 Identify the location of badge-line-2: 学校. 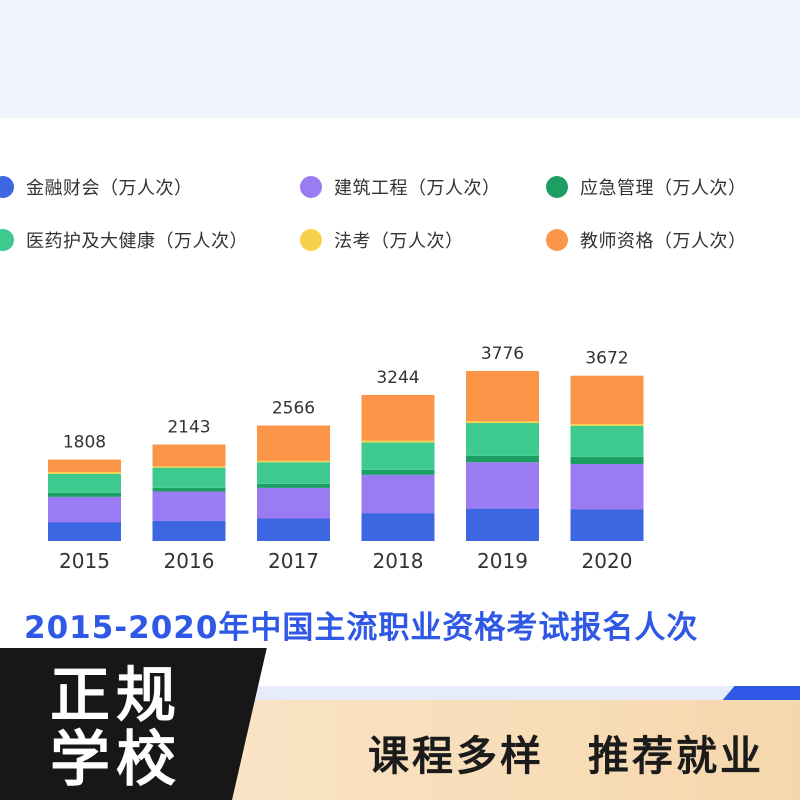
(116, 760).